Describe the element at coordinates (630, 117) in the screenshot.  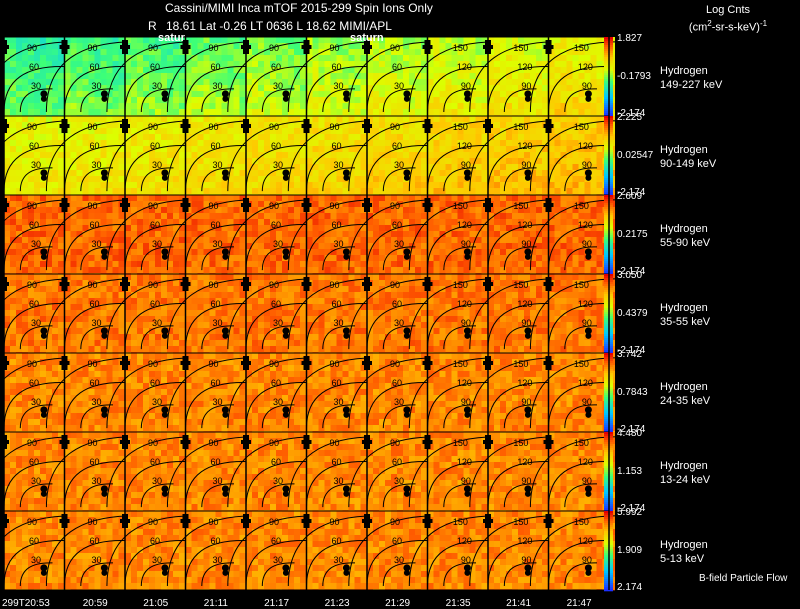
I see `colorbar-max: 2.225` at that location.